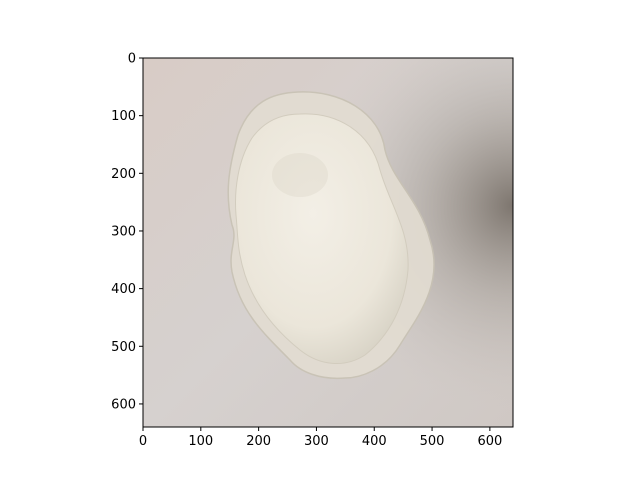 The image size is (640, 484). I want to click on y-tick-label: 100, so click(123, 116).